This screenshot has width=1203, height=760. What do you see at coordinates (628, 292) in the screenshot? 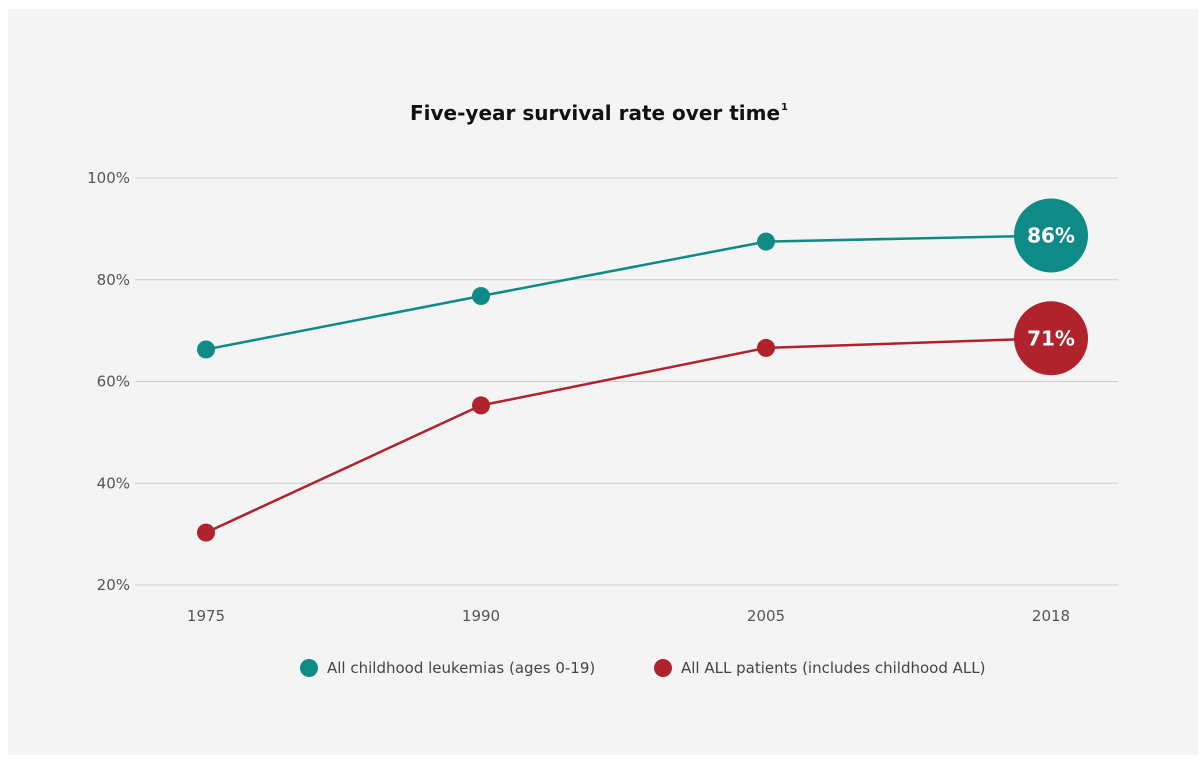
I see `series-line` at bounding box center [628, 292].